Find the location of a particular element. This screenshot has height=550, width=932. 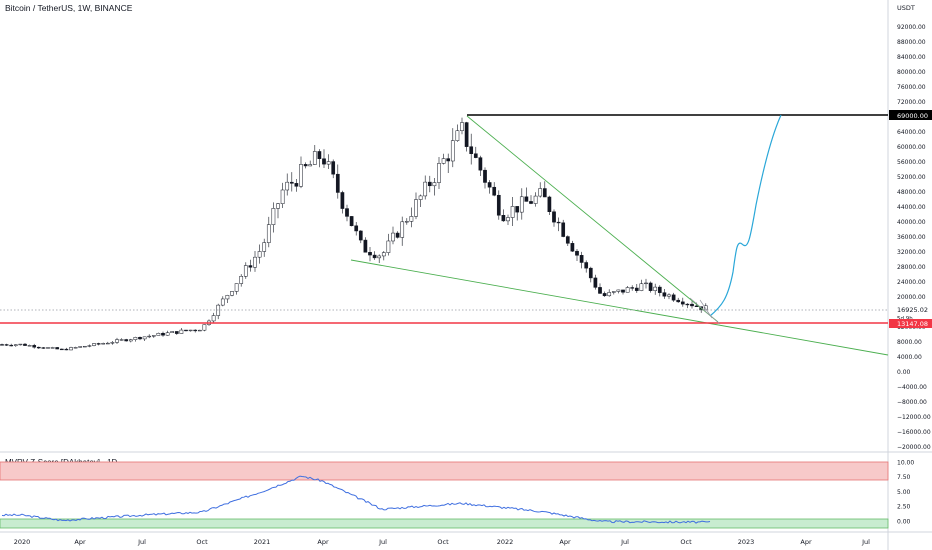

indicator-tick-label: 7.50 is located at coordinates (904, 477).